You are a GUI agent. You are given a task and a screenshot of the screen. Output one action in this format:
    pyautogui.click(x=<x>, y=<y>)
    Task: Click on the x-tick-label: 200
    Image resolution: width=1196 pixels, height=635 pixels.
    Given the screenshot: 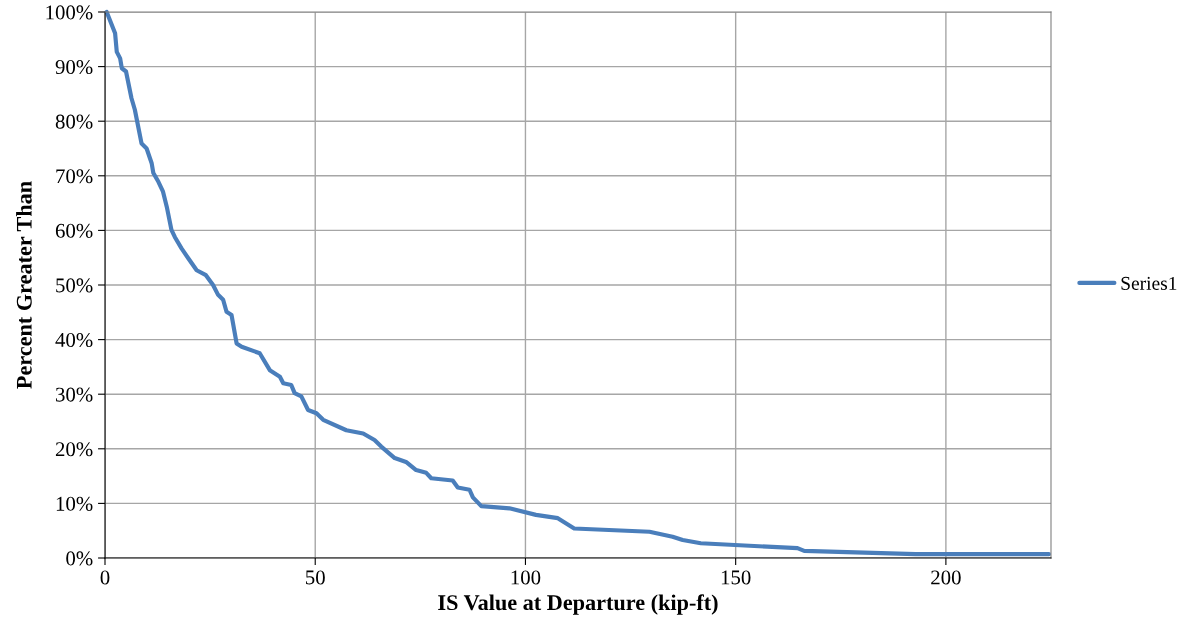 What is the action you would take?
    pyautogui.click(x=946, y=577)
    